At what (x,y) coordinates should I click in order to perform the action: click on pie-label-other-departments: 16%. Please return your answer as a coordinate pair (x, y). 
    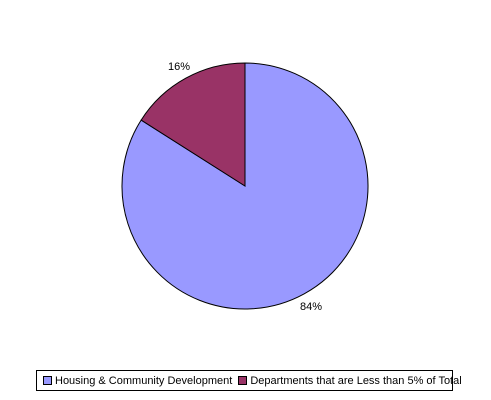
    Looking at the image, I should click on (179, 67).